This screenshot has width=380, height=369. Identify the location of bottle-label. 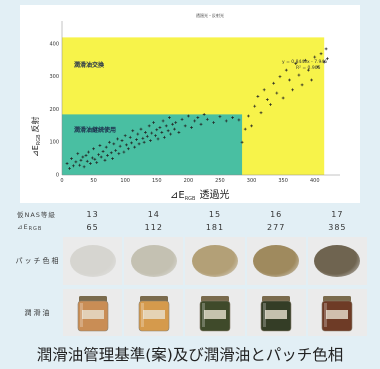
(92, 314).